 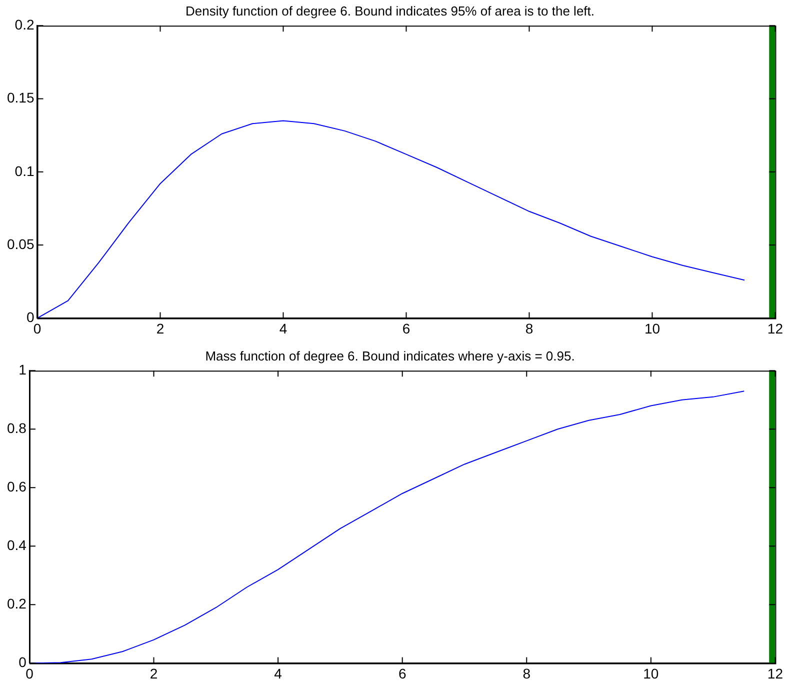 I want to click on chart-title: Density function of degree 6. Bound indicates 95% of area is to the left., so click(x=390, y=10).